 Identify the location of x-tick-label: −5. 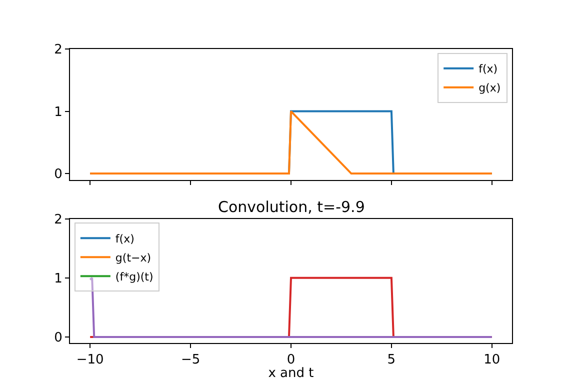
(190, 360).